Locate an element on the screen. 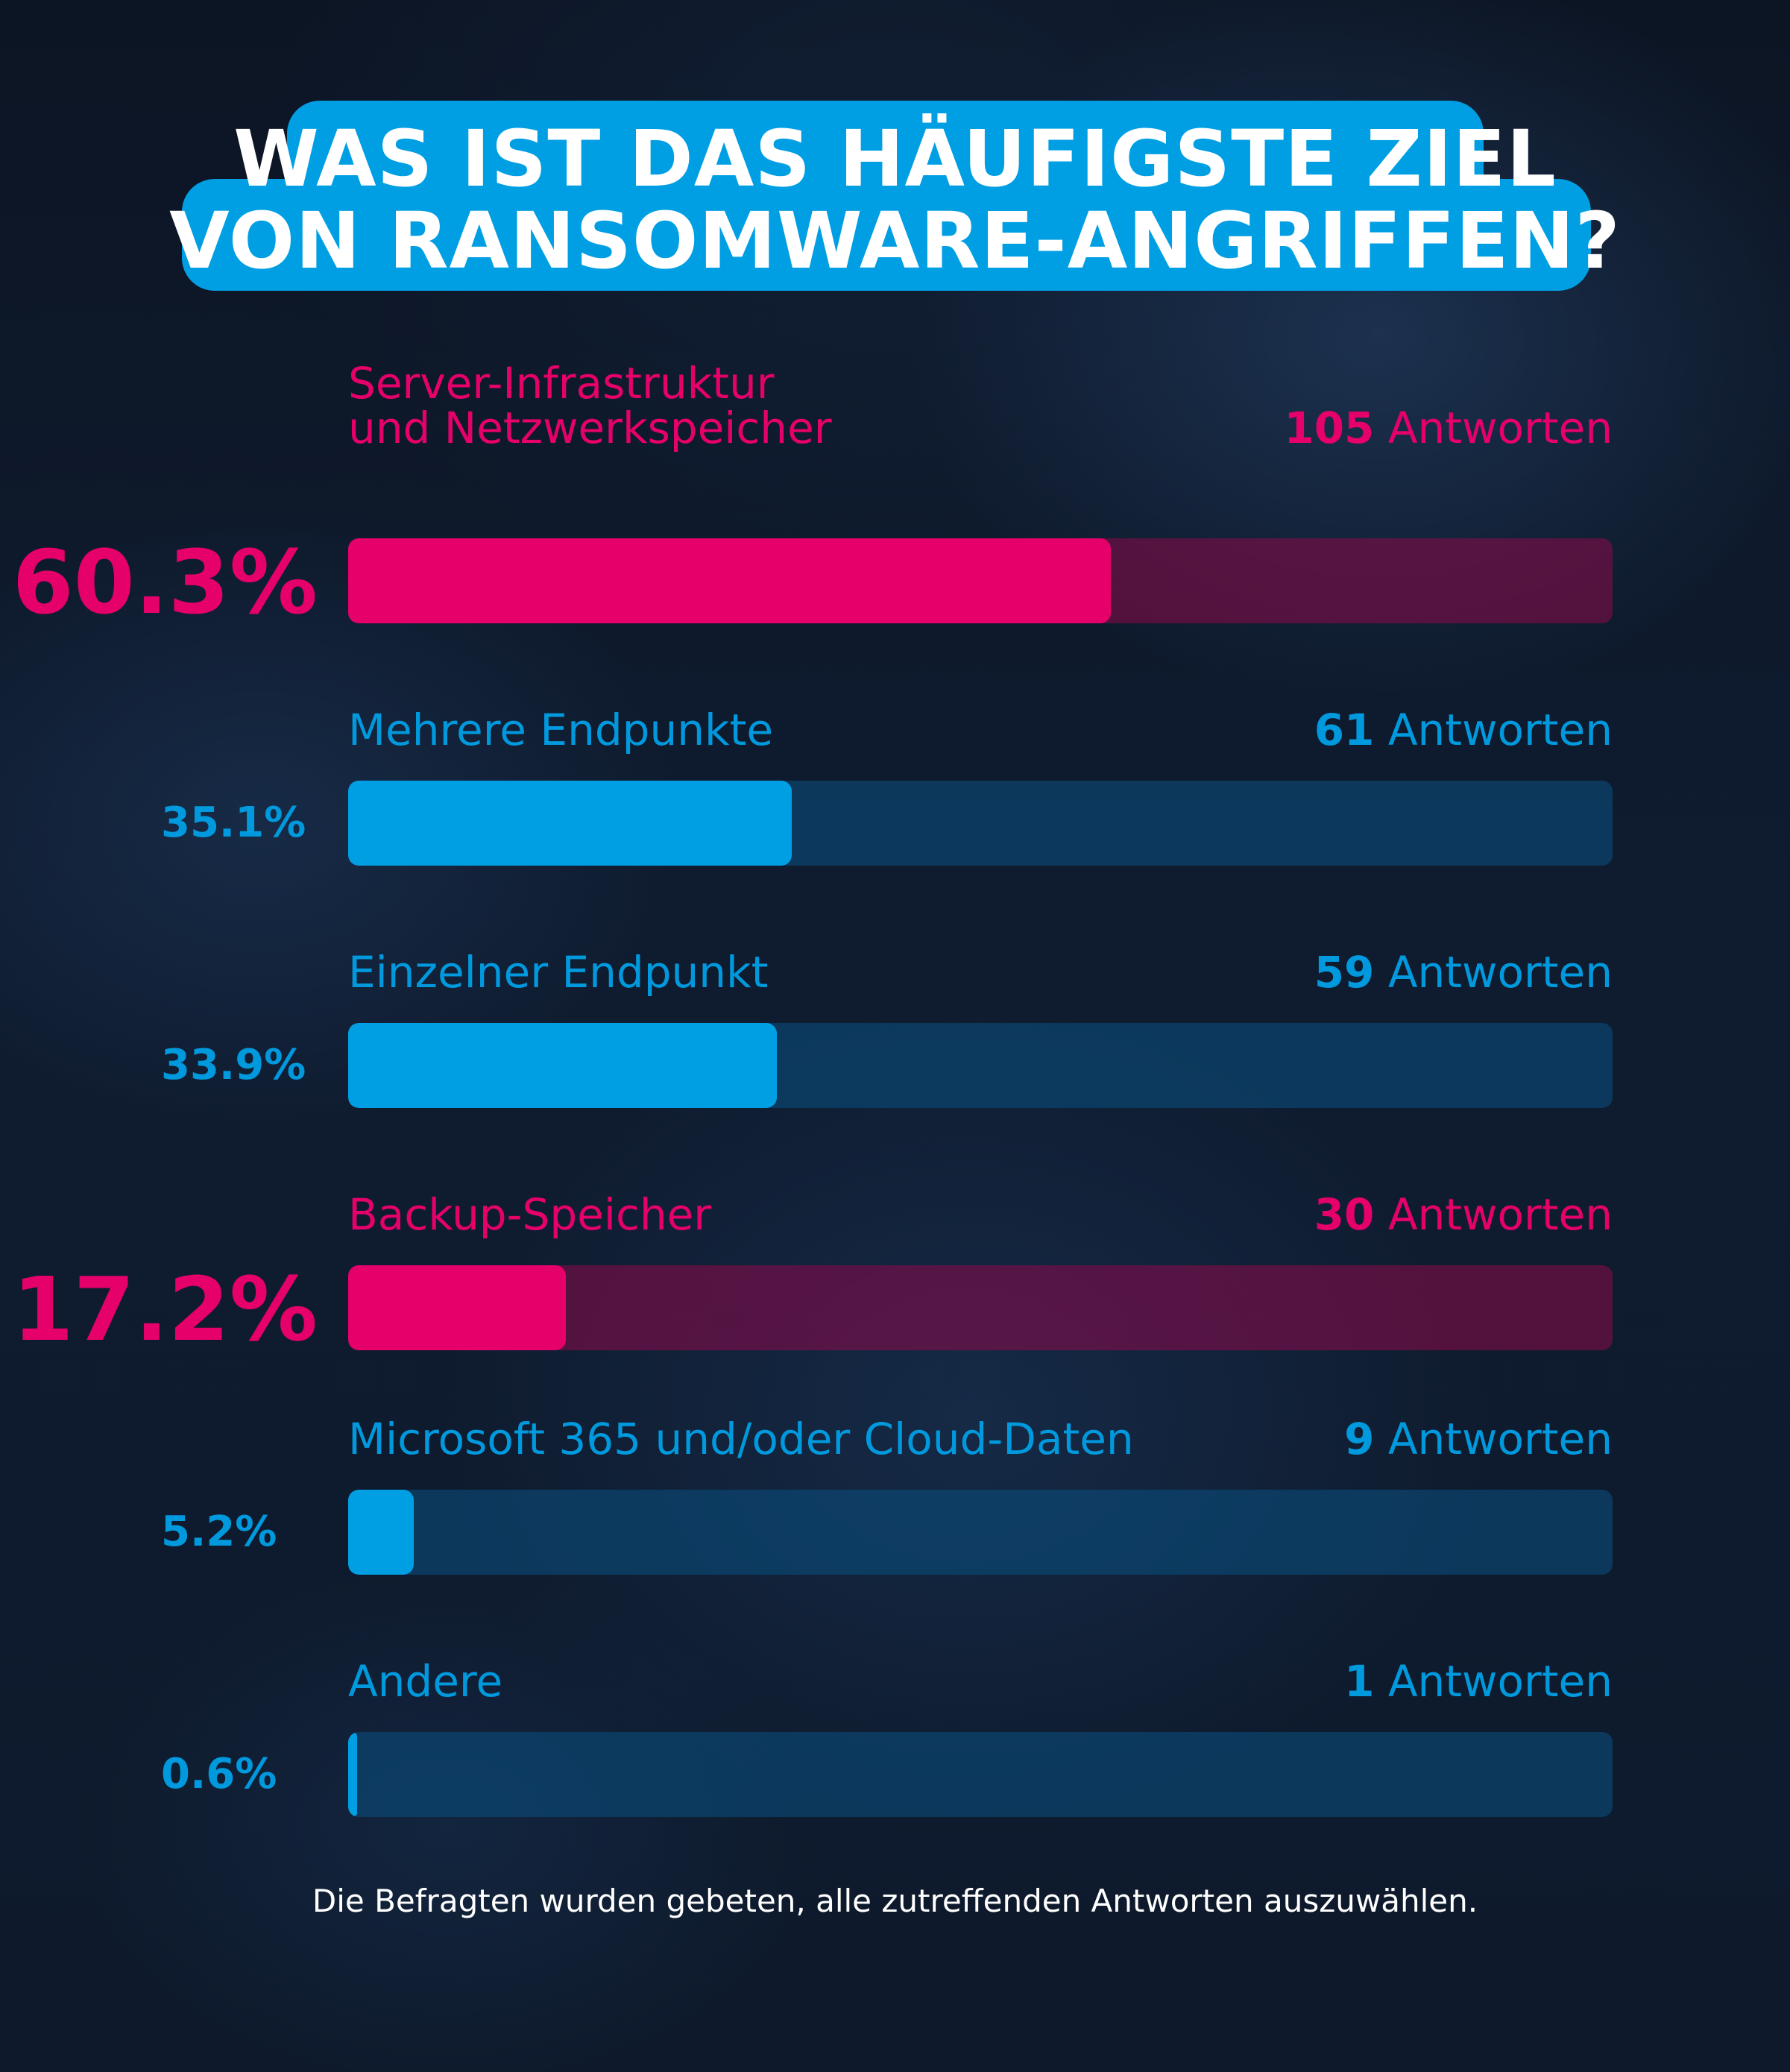 This screenshot has width=1790, height=2072. bar-count-label: 1 Antworten is located at coordinates (1478, 1681).